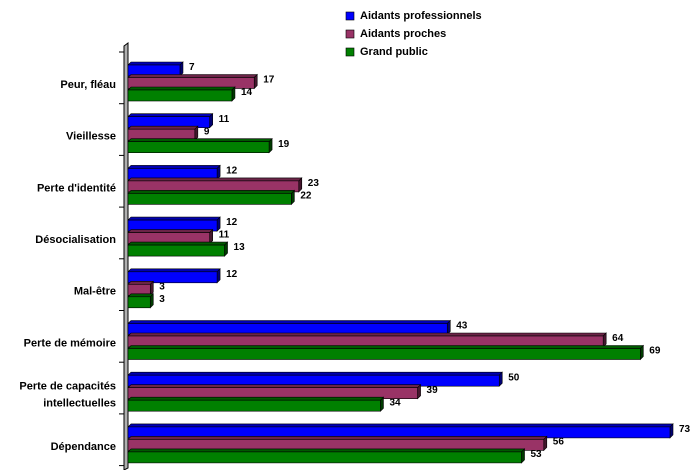 The image size is (692, 470). I want to click on category-label: Perte de capacités, so click(67, 387).